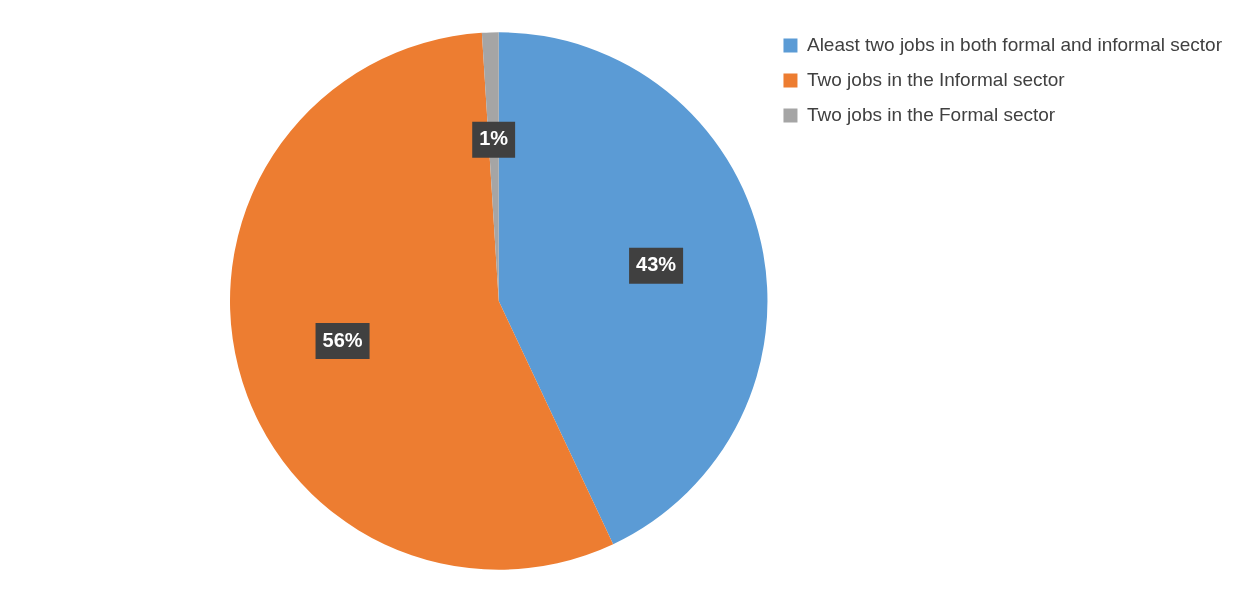 This screenshot has width=1252, height=602. What do you see at coordinates (1014, 44) in the screenshot?
I see `legend-label: Aleast two jobs in both formal and informal sector` at bounding box center [1014, 44].